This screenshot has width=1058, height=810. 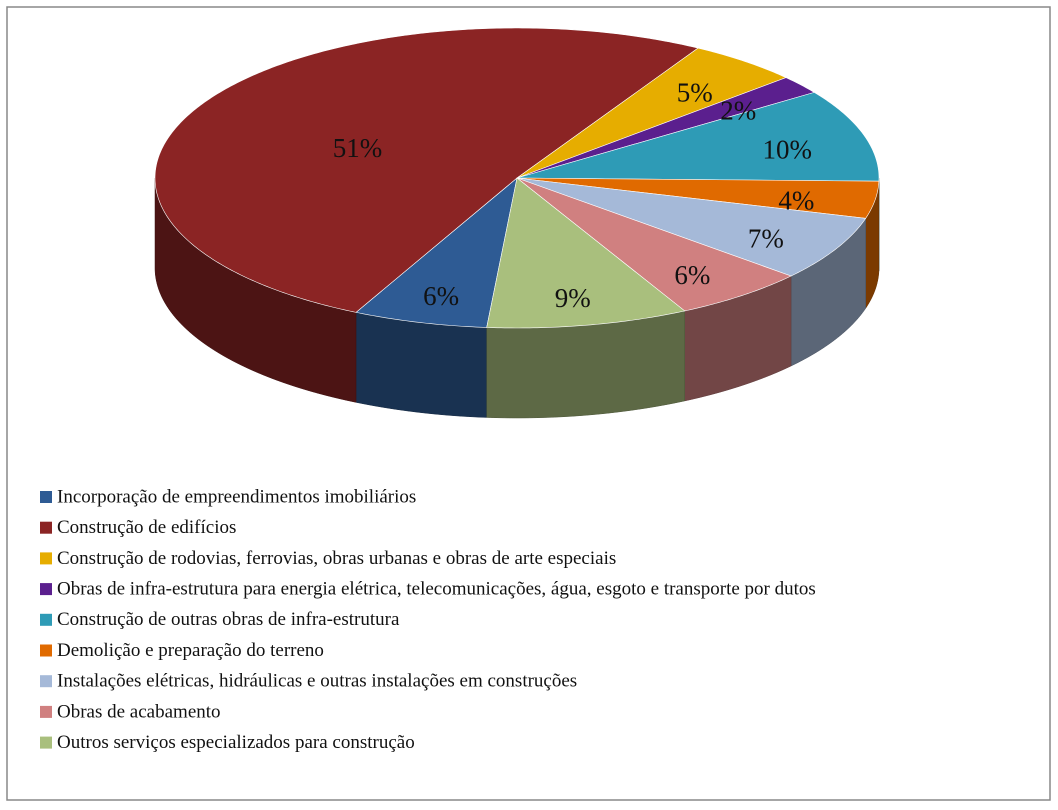 I want to click on data-label: 5%, so click(x=695, y=92).